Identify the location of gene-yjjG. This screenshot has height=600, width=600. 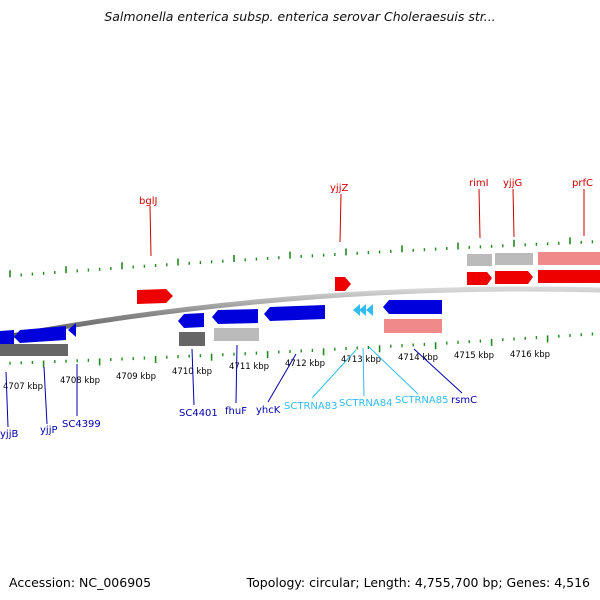
(514, 277).